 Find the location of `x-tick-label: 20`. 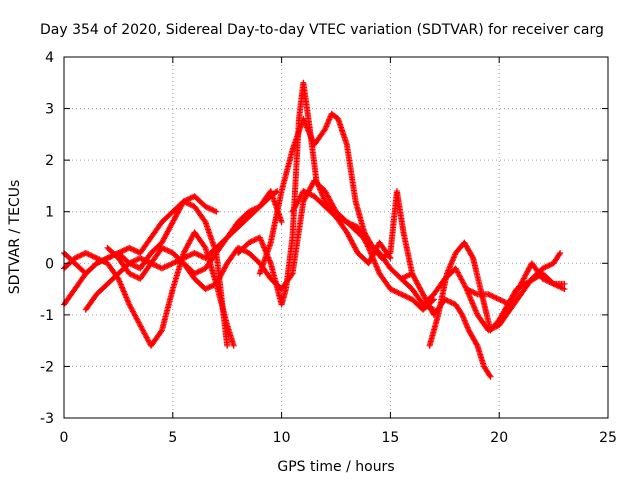

x-tick-label: 20 is located at coordinates (499, 438).